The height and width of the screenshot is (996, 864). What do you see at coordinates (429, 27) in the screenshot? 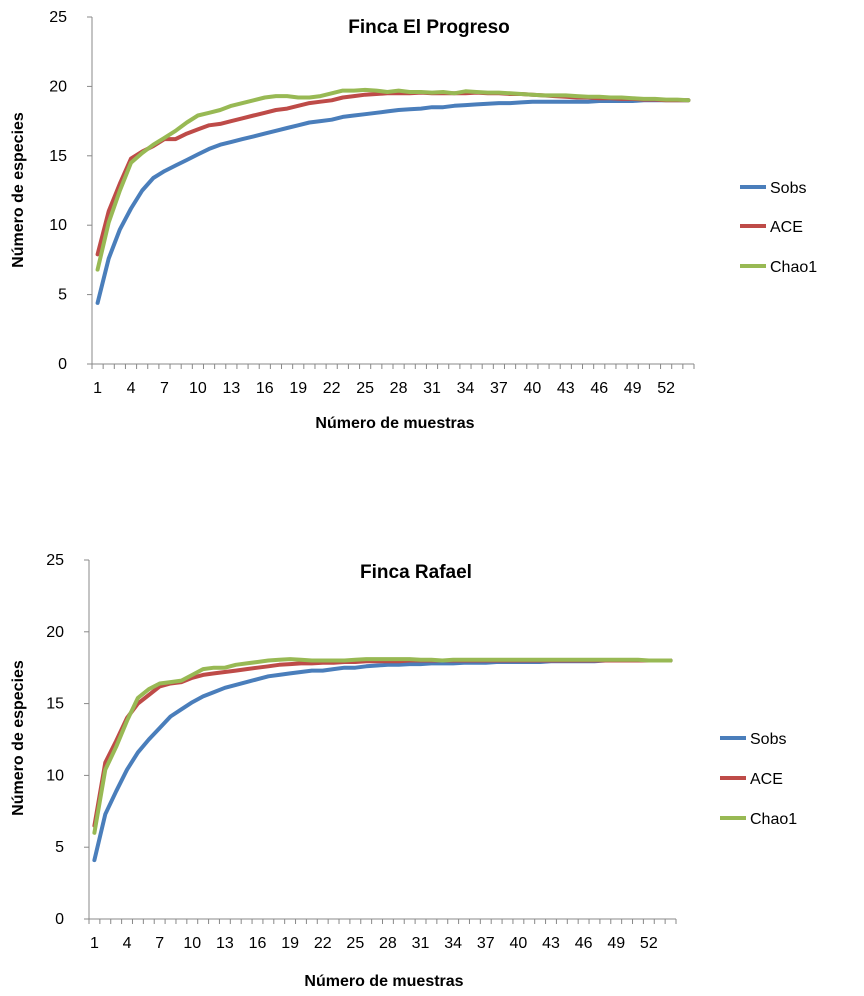
I see `chart-title: Finca El Progreso` at bounding box center [429, 27].